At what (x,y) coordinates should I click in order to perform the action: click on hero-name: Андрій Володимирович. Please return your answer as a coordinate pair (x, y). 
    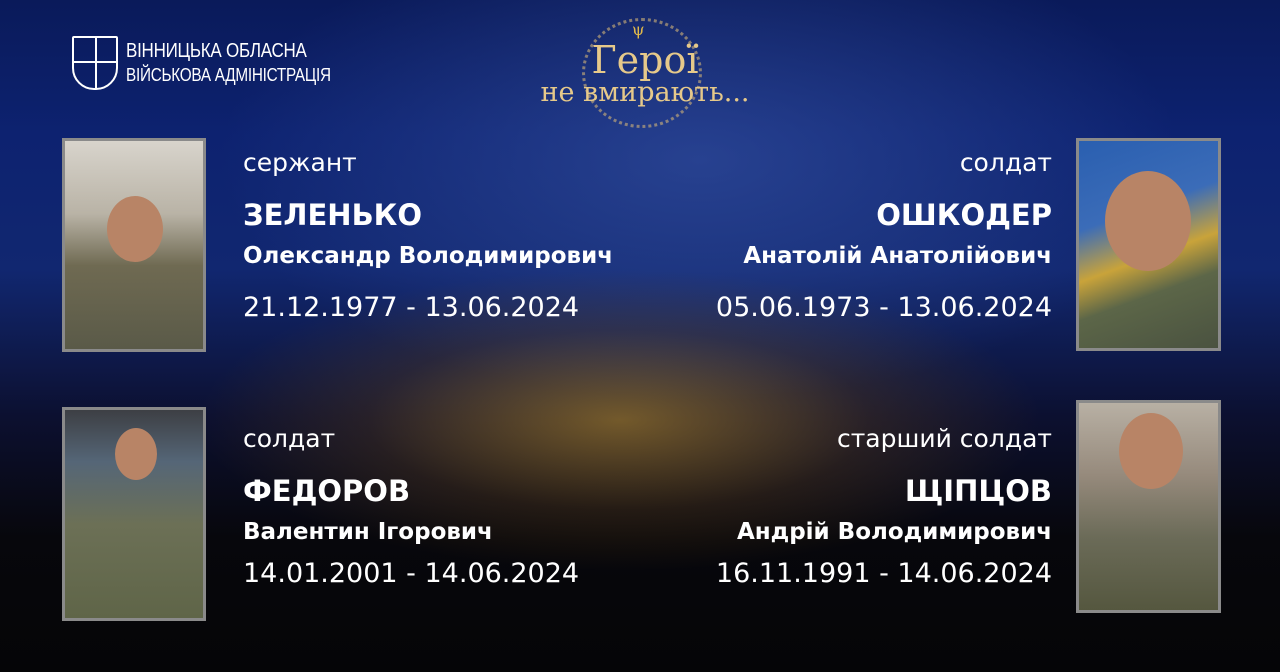
    Looking at the image, I should click on (894, 532).